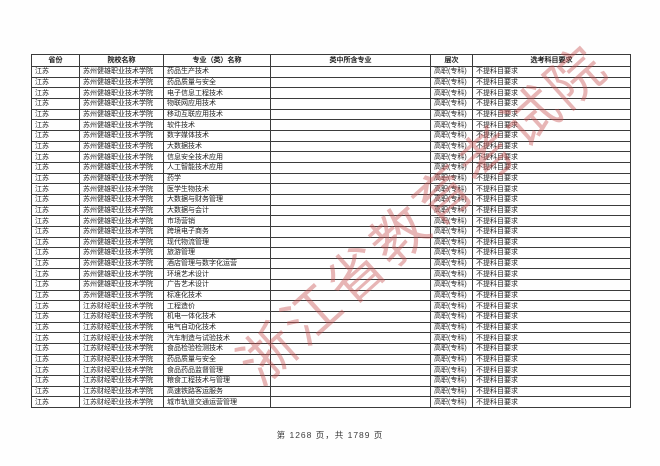 The width and height of the screenshot is (660, 466). I want to click on cell-major: 食品检验检测技术, so click(217, 349).